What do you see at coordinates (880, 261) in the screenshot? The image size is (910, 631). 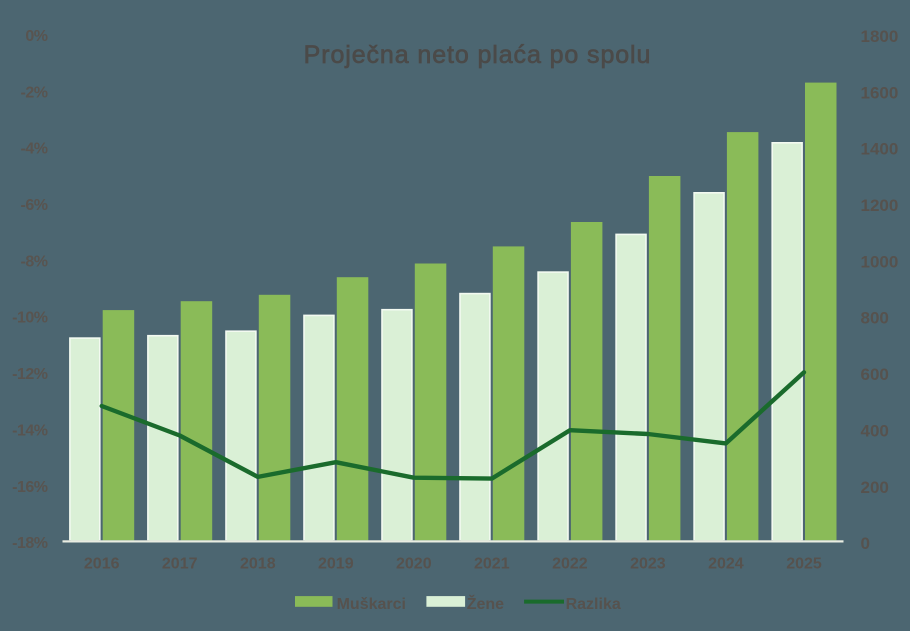 I see `svg-text: 1000` at bounding box center [880, 261].